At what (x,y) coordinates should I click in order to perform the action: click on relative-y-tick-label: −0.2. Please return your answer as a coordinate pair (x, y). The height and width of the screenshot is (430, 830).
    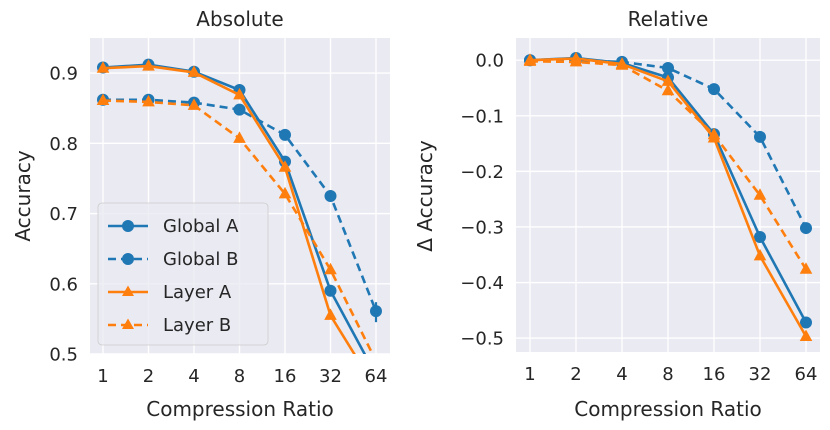
    Looking at the image, I should click on (482, 172).